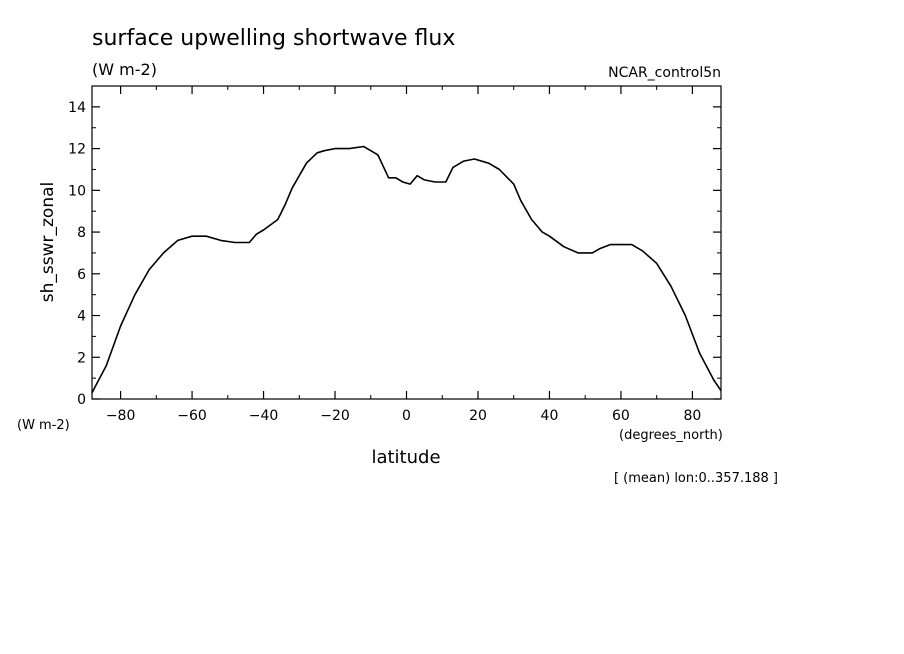  Describe the element at coordinates (81, 400) in the screenshot. I see `y-tick-label: 0` at that location.